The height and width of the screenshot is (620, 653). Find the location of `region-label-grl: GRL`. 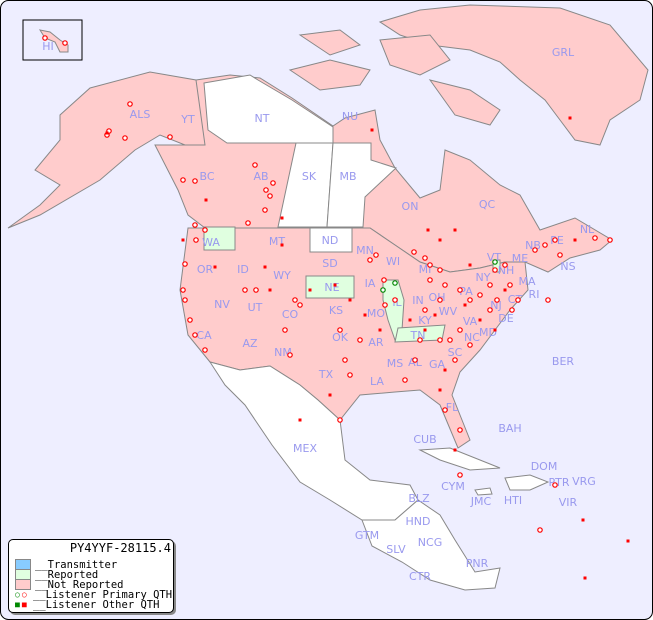

region-label-grl: GRL is located at coordinates (563, 52).